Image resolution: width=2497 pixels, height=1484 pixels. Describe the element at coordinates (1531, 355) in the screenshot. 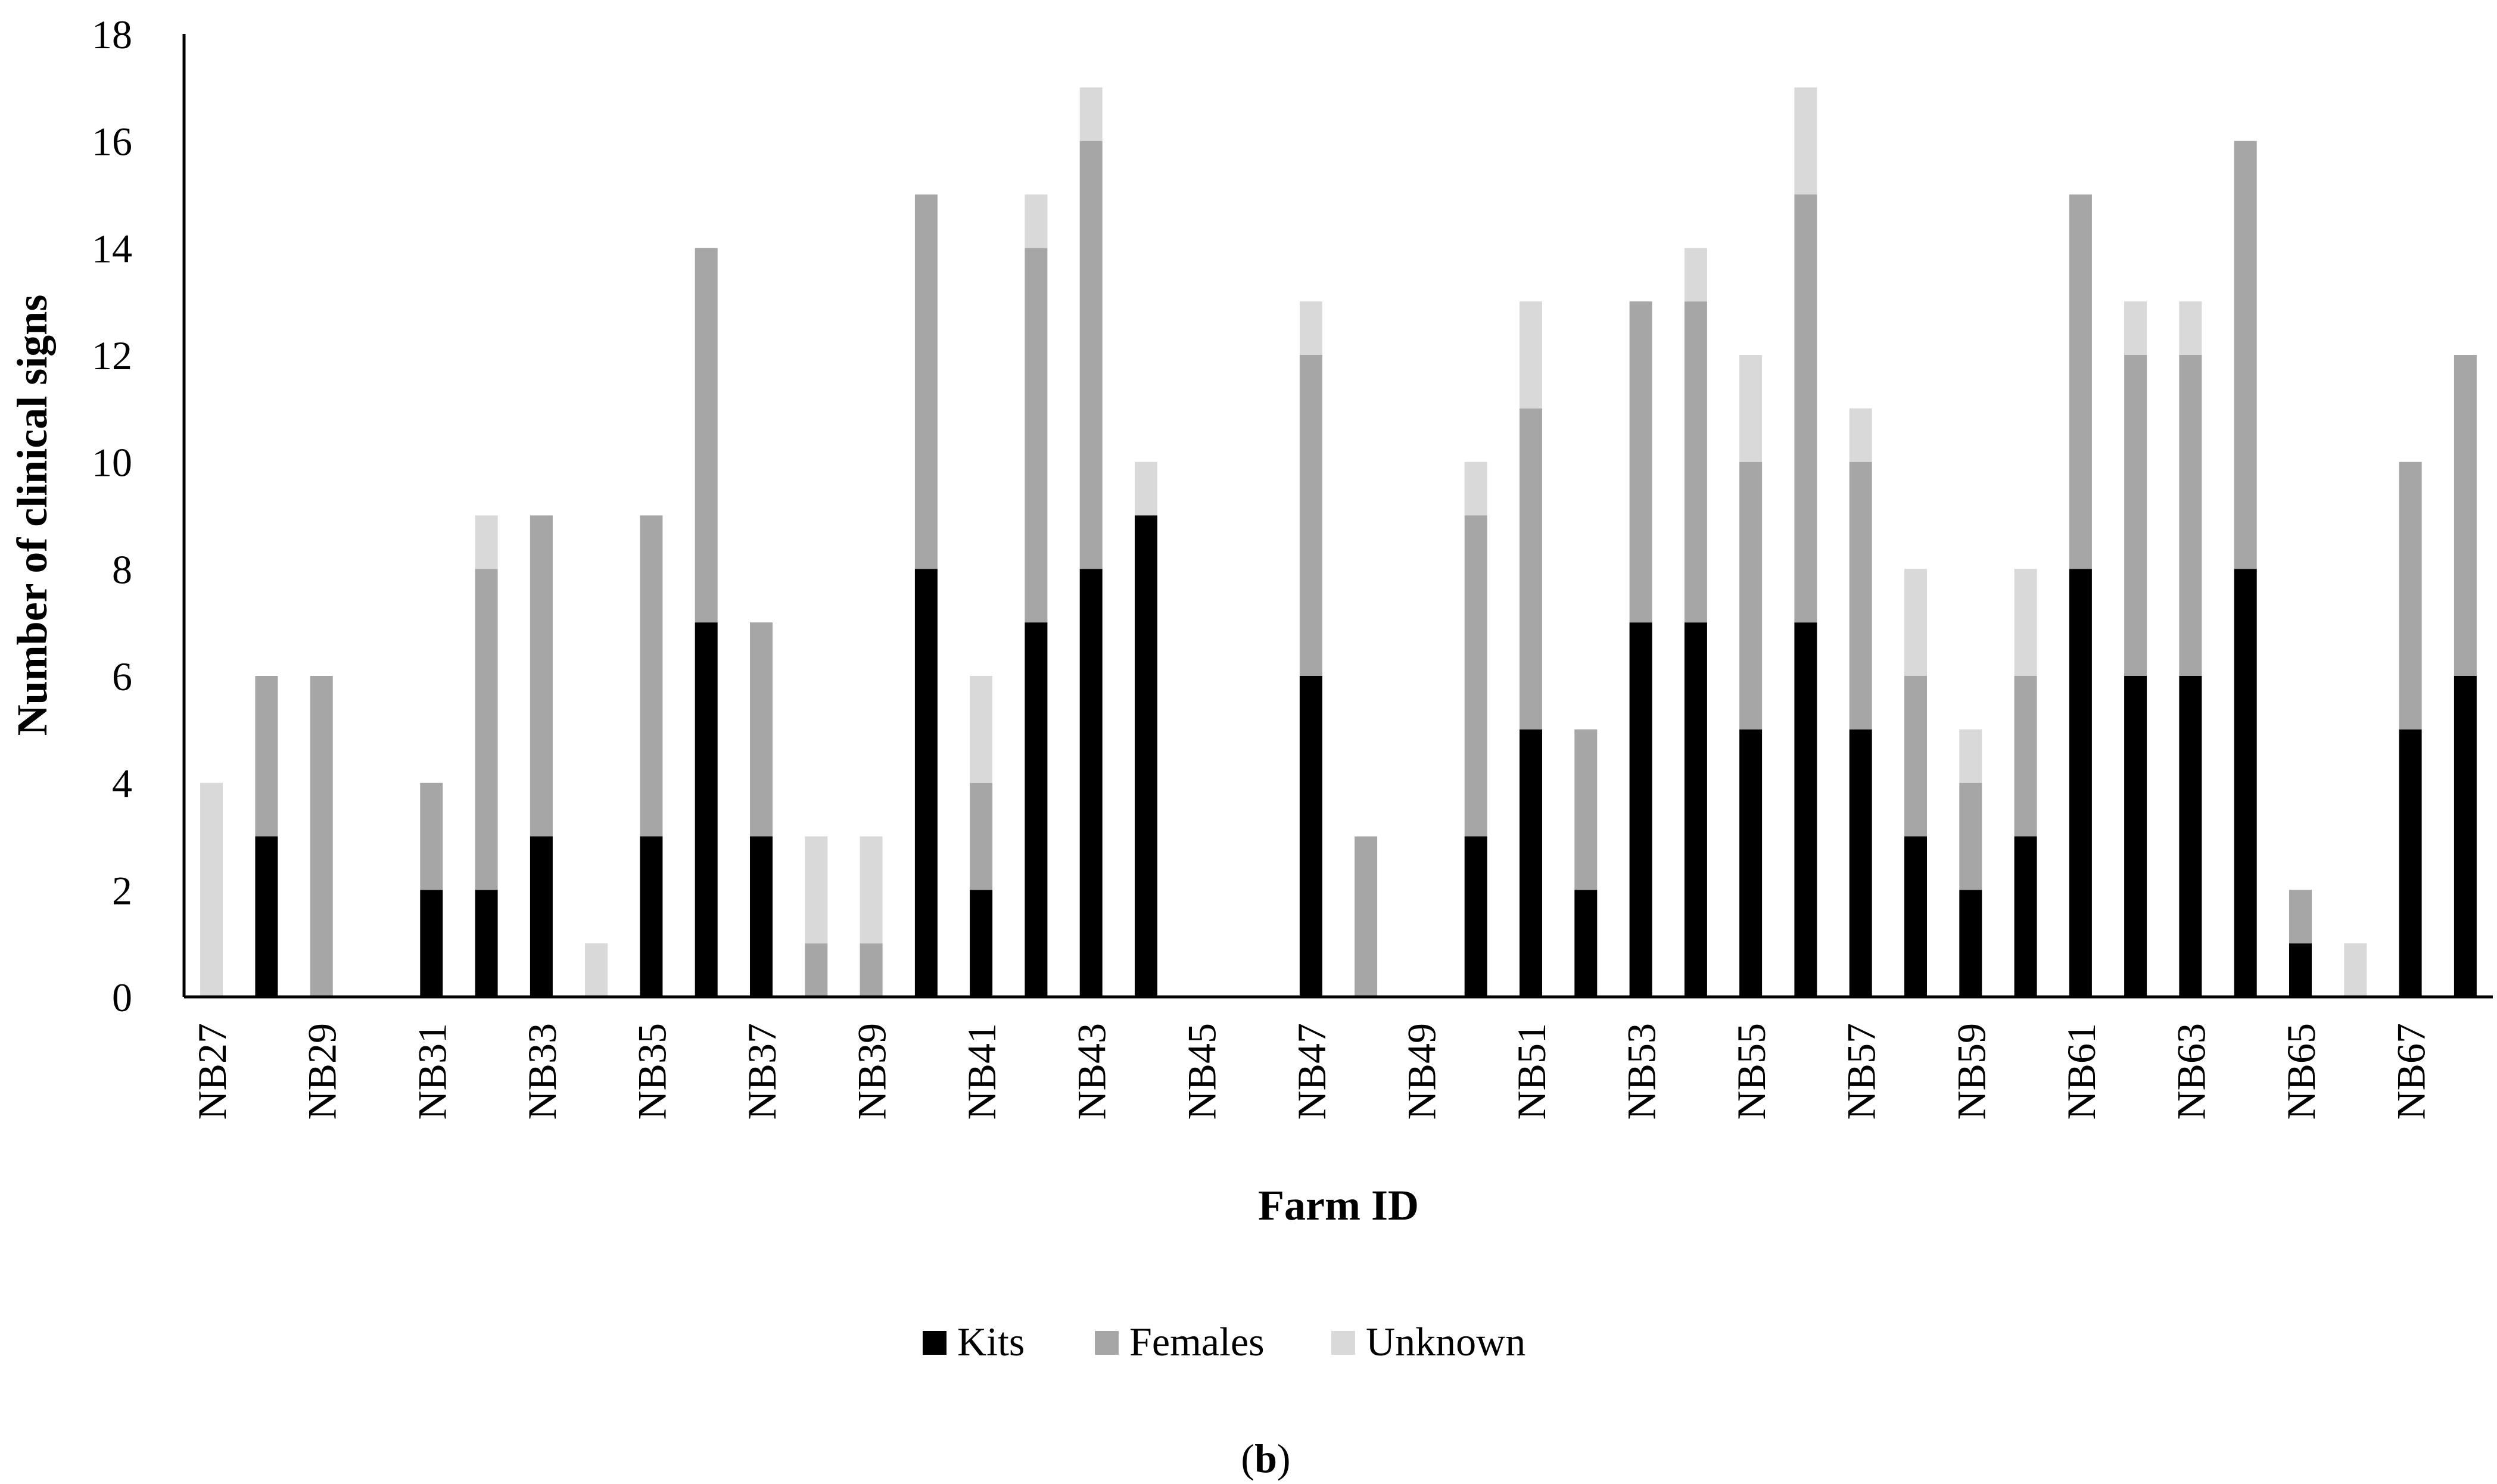

I see `bar-nb51-unknown` at that location.